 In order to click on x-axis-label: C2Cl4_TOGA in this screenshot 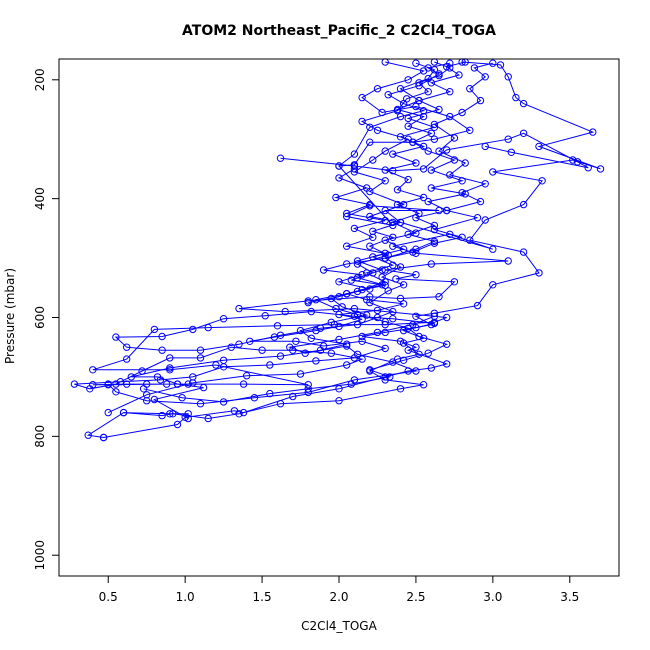, I will do `click(339, 626)`.